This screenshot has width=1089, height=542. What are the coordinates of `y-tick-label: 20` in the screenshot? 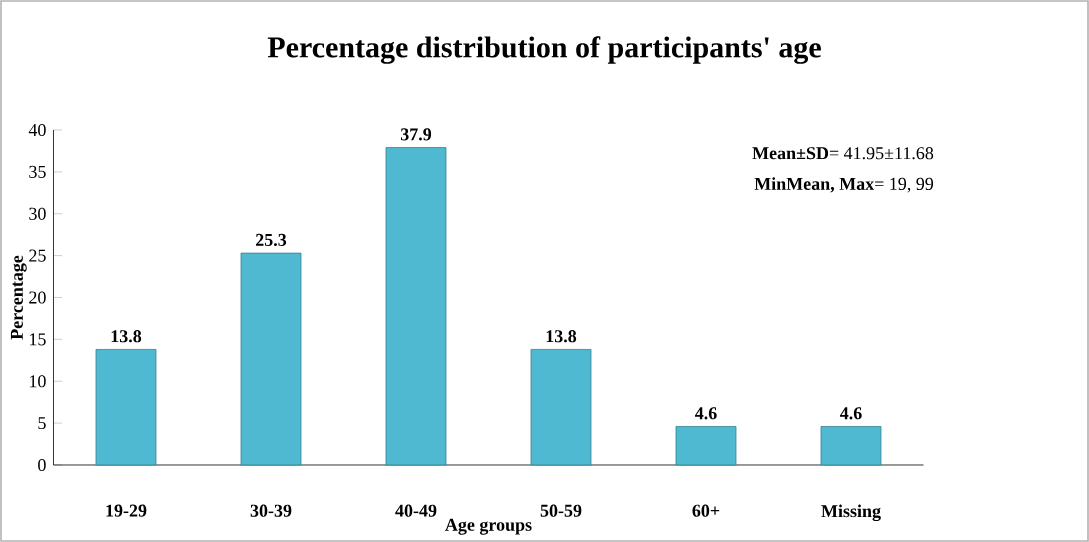 It's located at (37, 297).